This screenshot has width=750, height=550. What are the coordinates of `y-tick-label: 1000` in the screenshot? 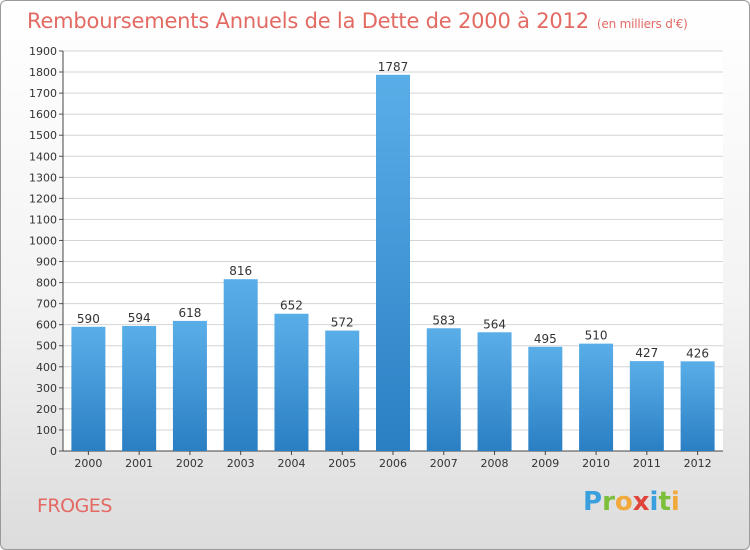 It's located at (43, 240).